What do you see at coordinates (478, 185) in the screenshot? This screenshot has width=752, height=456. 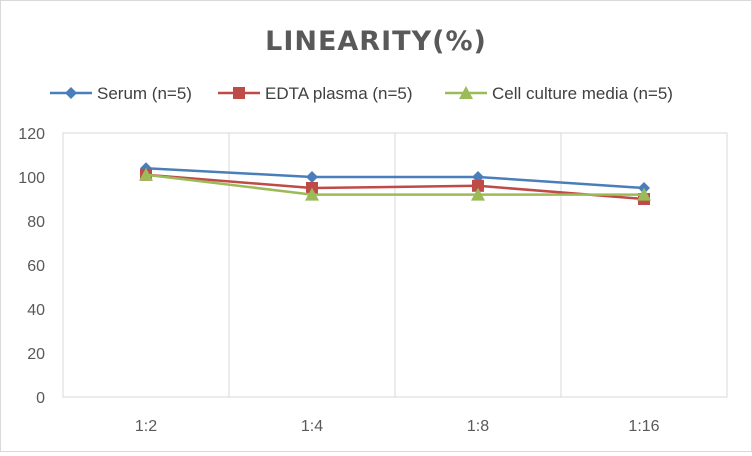 I see `data-point-edta-plasma` at bounding box center [478, 185].